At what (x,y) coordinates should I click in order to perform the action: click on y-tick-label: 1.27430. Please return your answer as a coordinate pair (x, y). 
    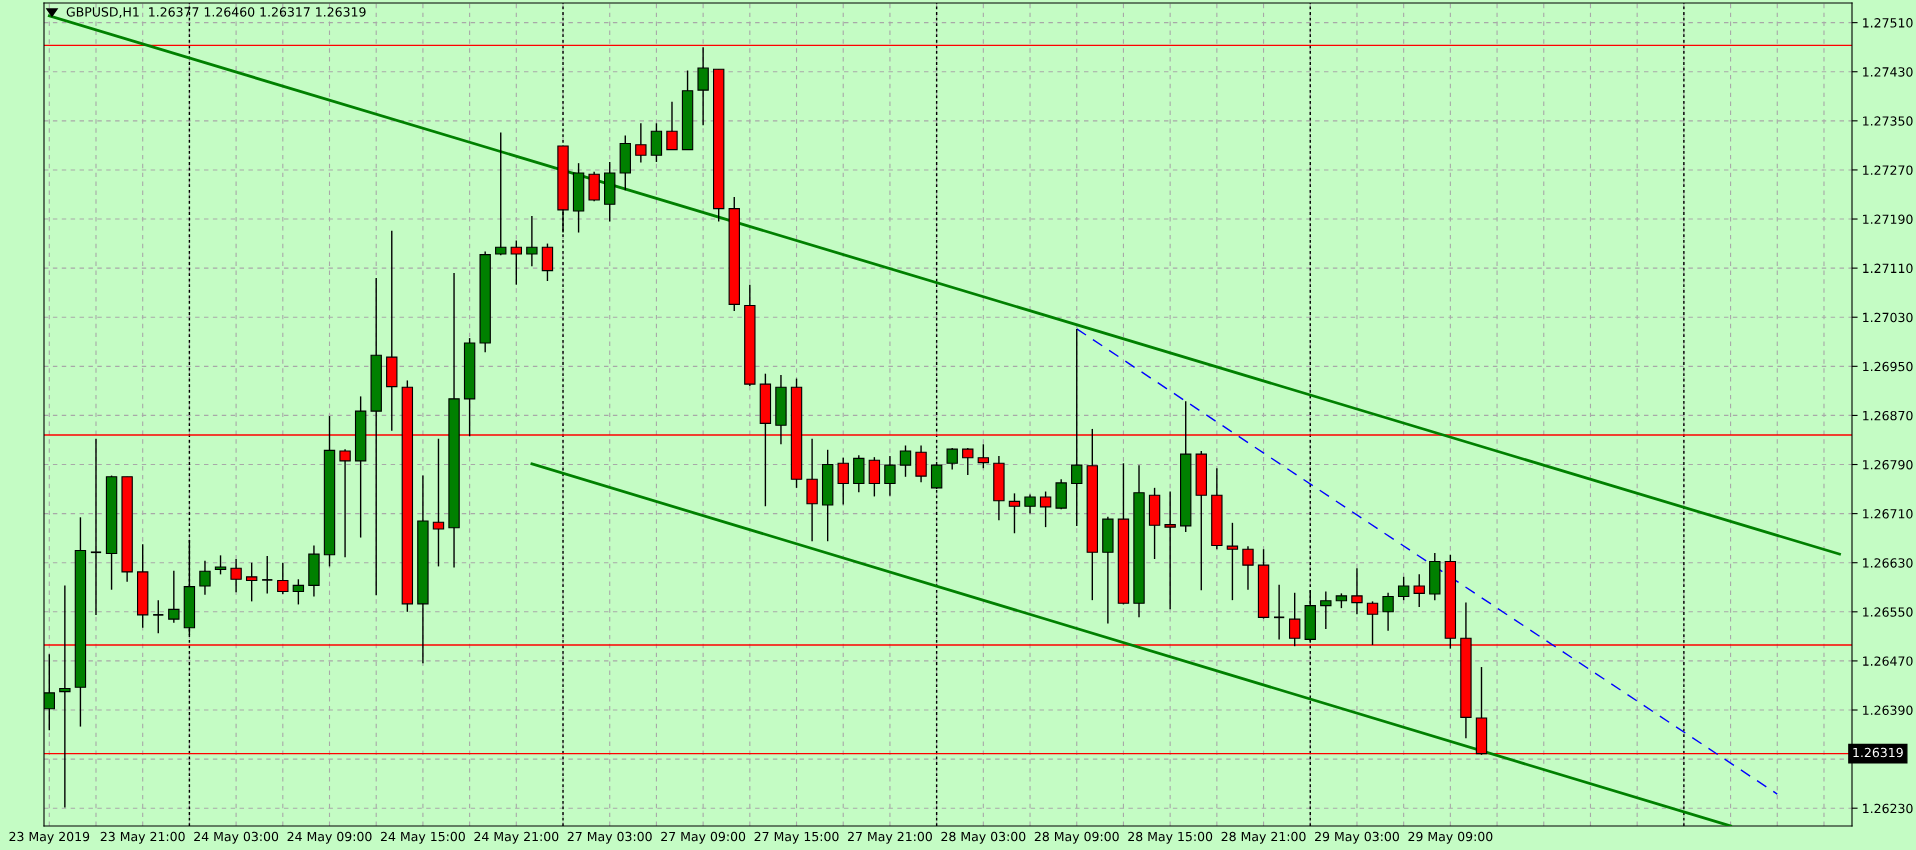
    Looking at the image, I should click on (1888, 72).